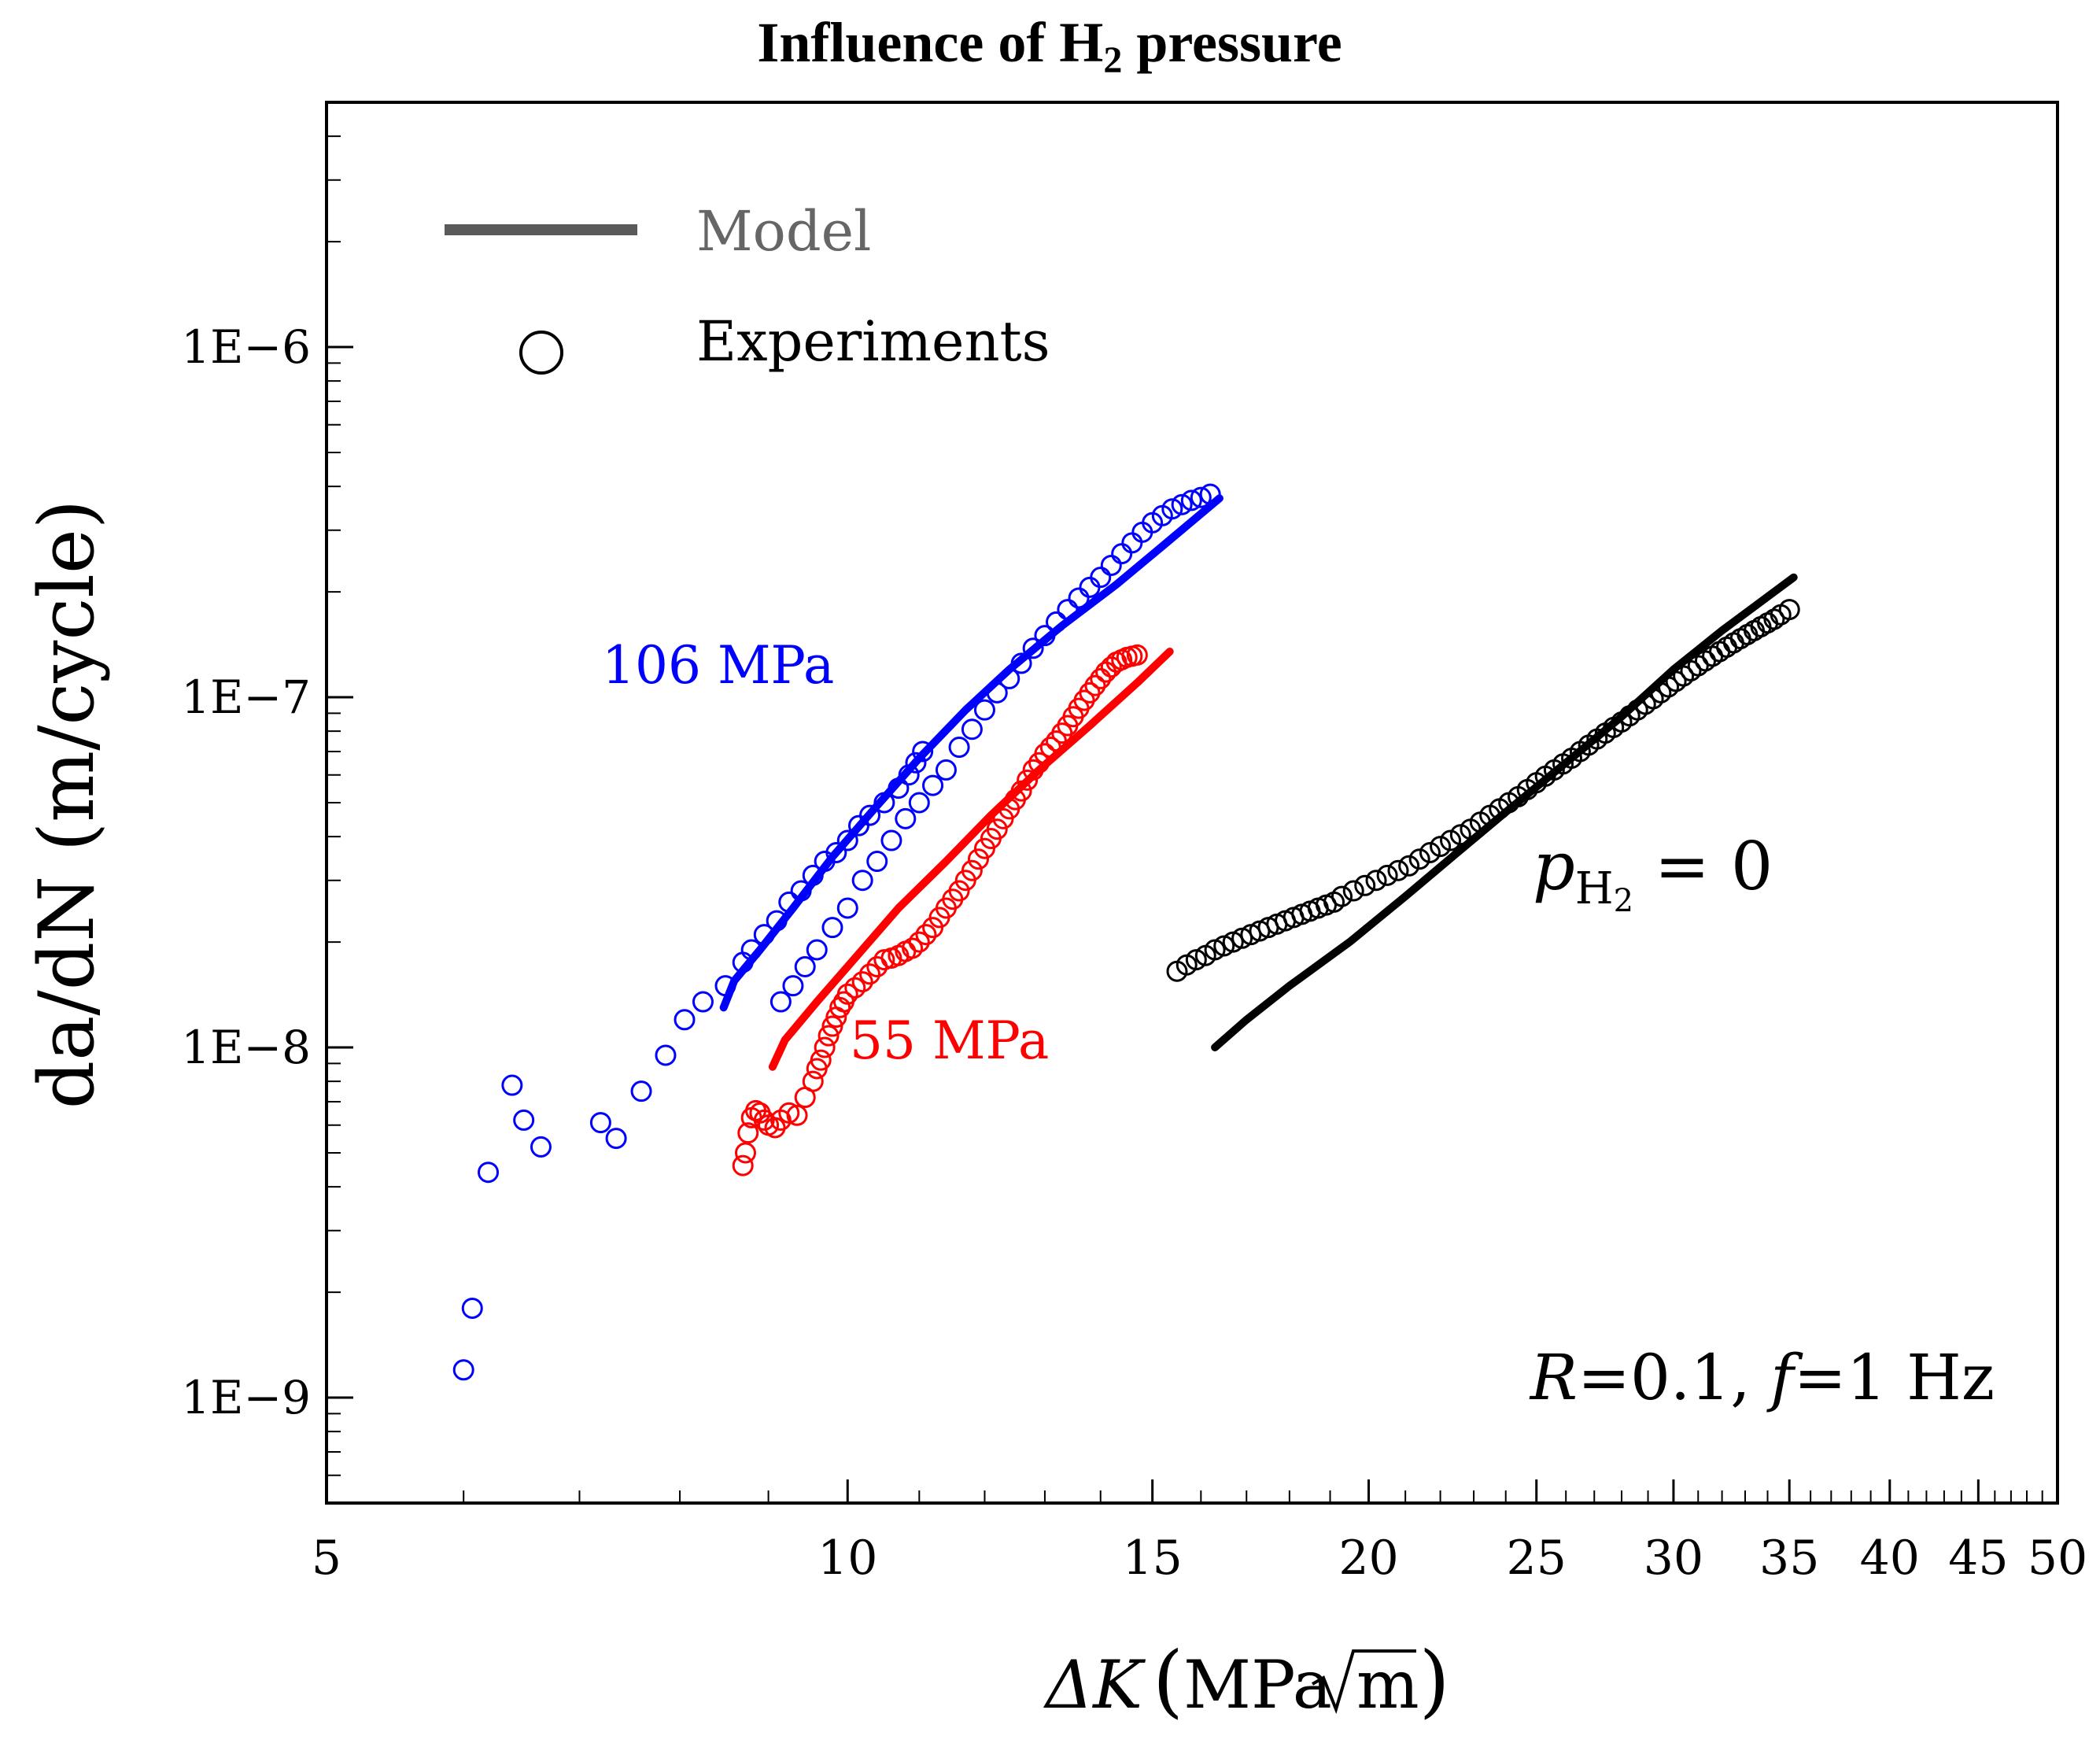 Image resolution: width=2100 pixels, height=1747 pixels. I want to click on x-axis-label: ΔK (MPa m), so click(1246, 1680).